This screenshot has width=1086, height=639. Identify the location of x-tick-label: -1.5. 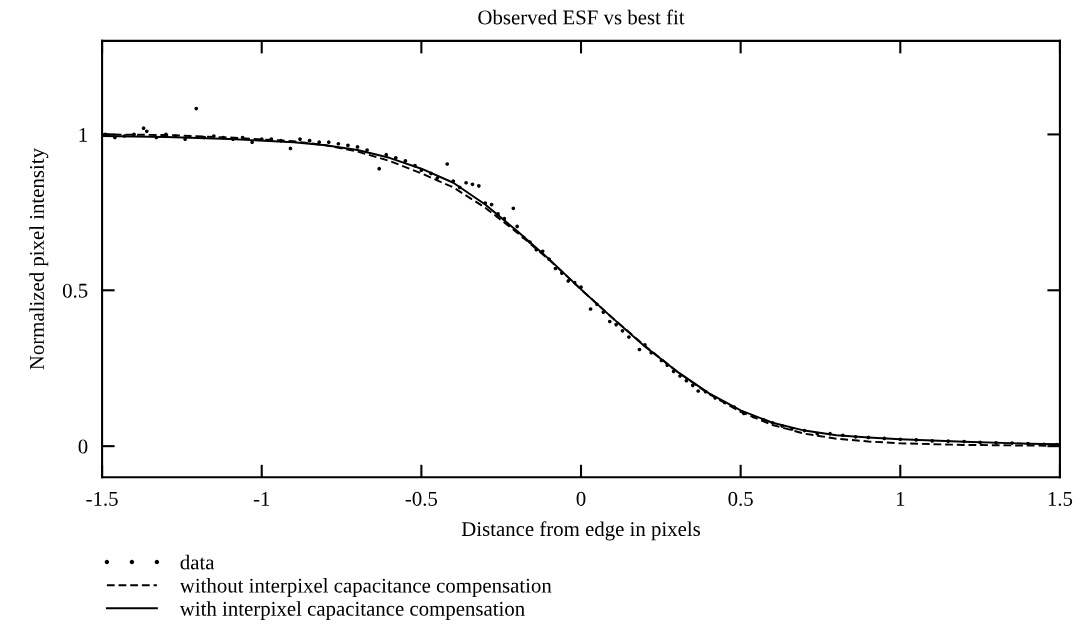
(102, 498).